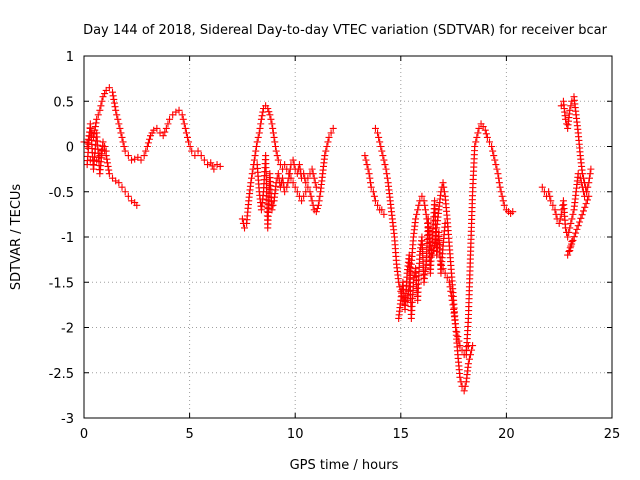 The width and height of the screenshot is (640, 480). What do you see at coordinates (401, 434) in the screenshot?
I see `x-tick-label: 15` at bounding box center [401, 434].